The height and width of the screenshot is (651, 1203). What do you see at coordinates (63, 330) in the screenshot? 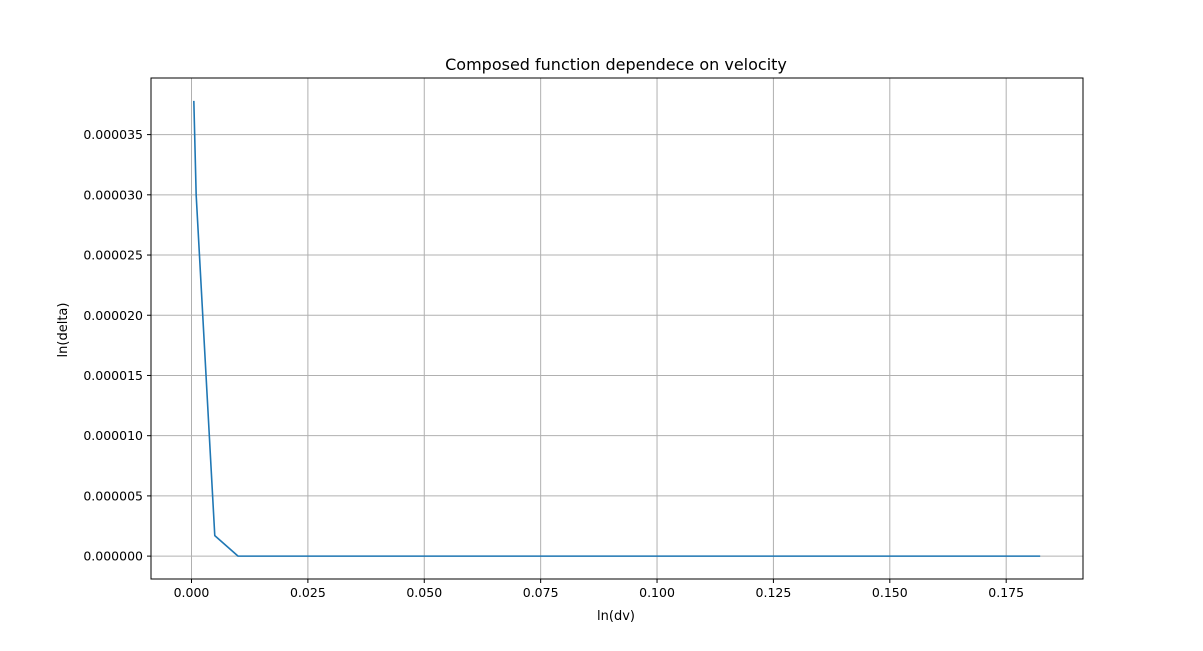
I see `y-axis-title: ln(delta)` at bounding box center [63, 330].